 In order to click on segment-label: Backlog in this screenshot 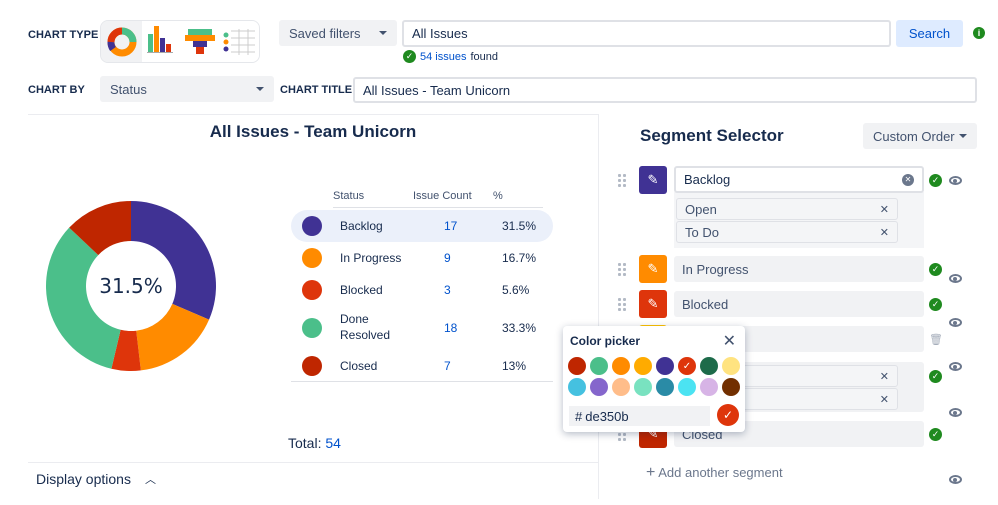, I will do `click(707, 179)`.